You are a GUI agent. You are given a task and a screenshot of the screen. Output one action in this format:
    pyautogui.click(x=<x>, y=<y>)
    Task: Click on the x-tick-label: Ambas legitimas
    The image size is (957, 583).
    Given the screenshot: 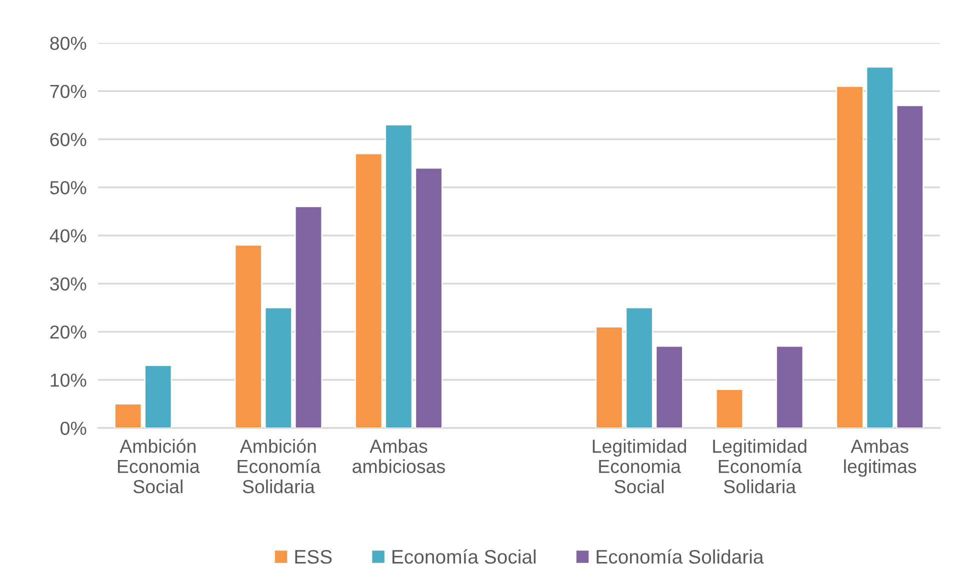 What is the action you would take?
    pyautogui.click(x=880, y=458)
    